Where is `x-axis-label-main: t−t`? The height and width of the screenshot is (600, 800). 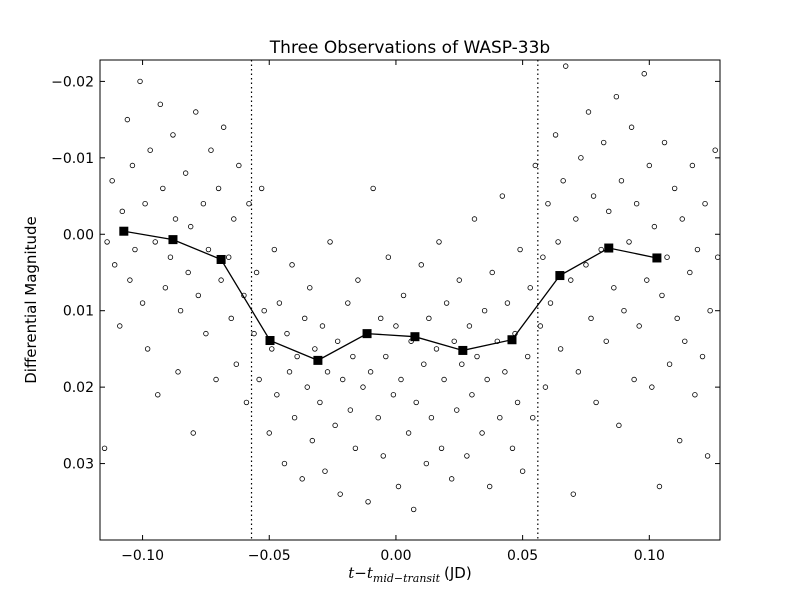 x-axis-label-main: t−t is located at coordinates (361, 573).